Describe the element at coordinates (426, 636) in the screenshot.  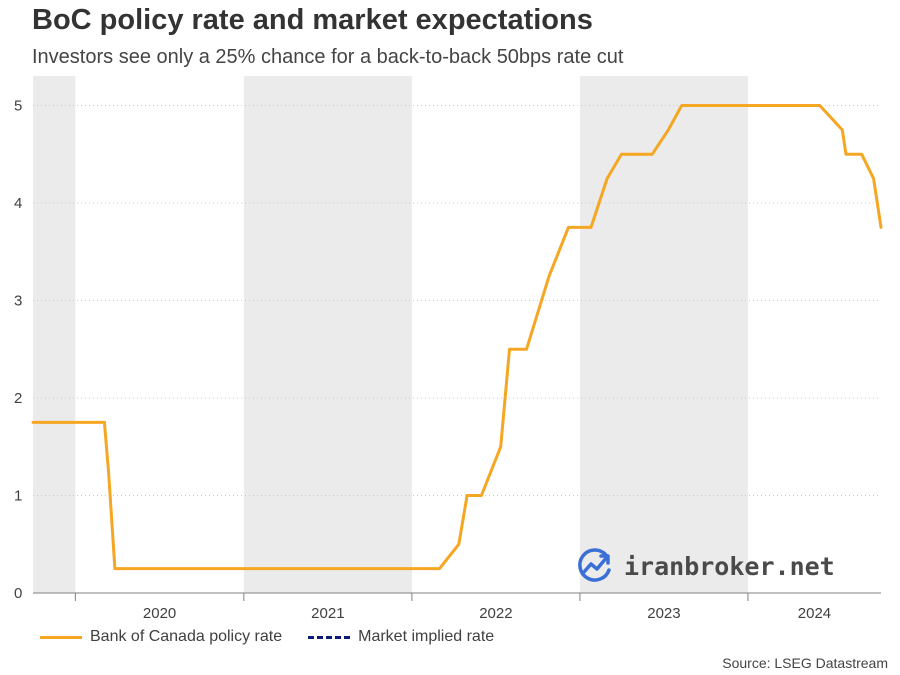
I see `legend-label-market-implied: Market implied rate` at that location.